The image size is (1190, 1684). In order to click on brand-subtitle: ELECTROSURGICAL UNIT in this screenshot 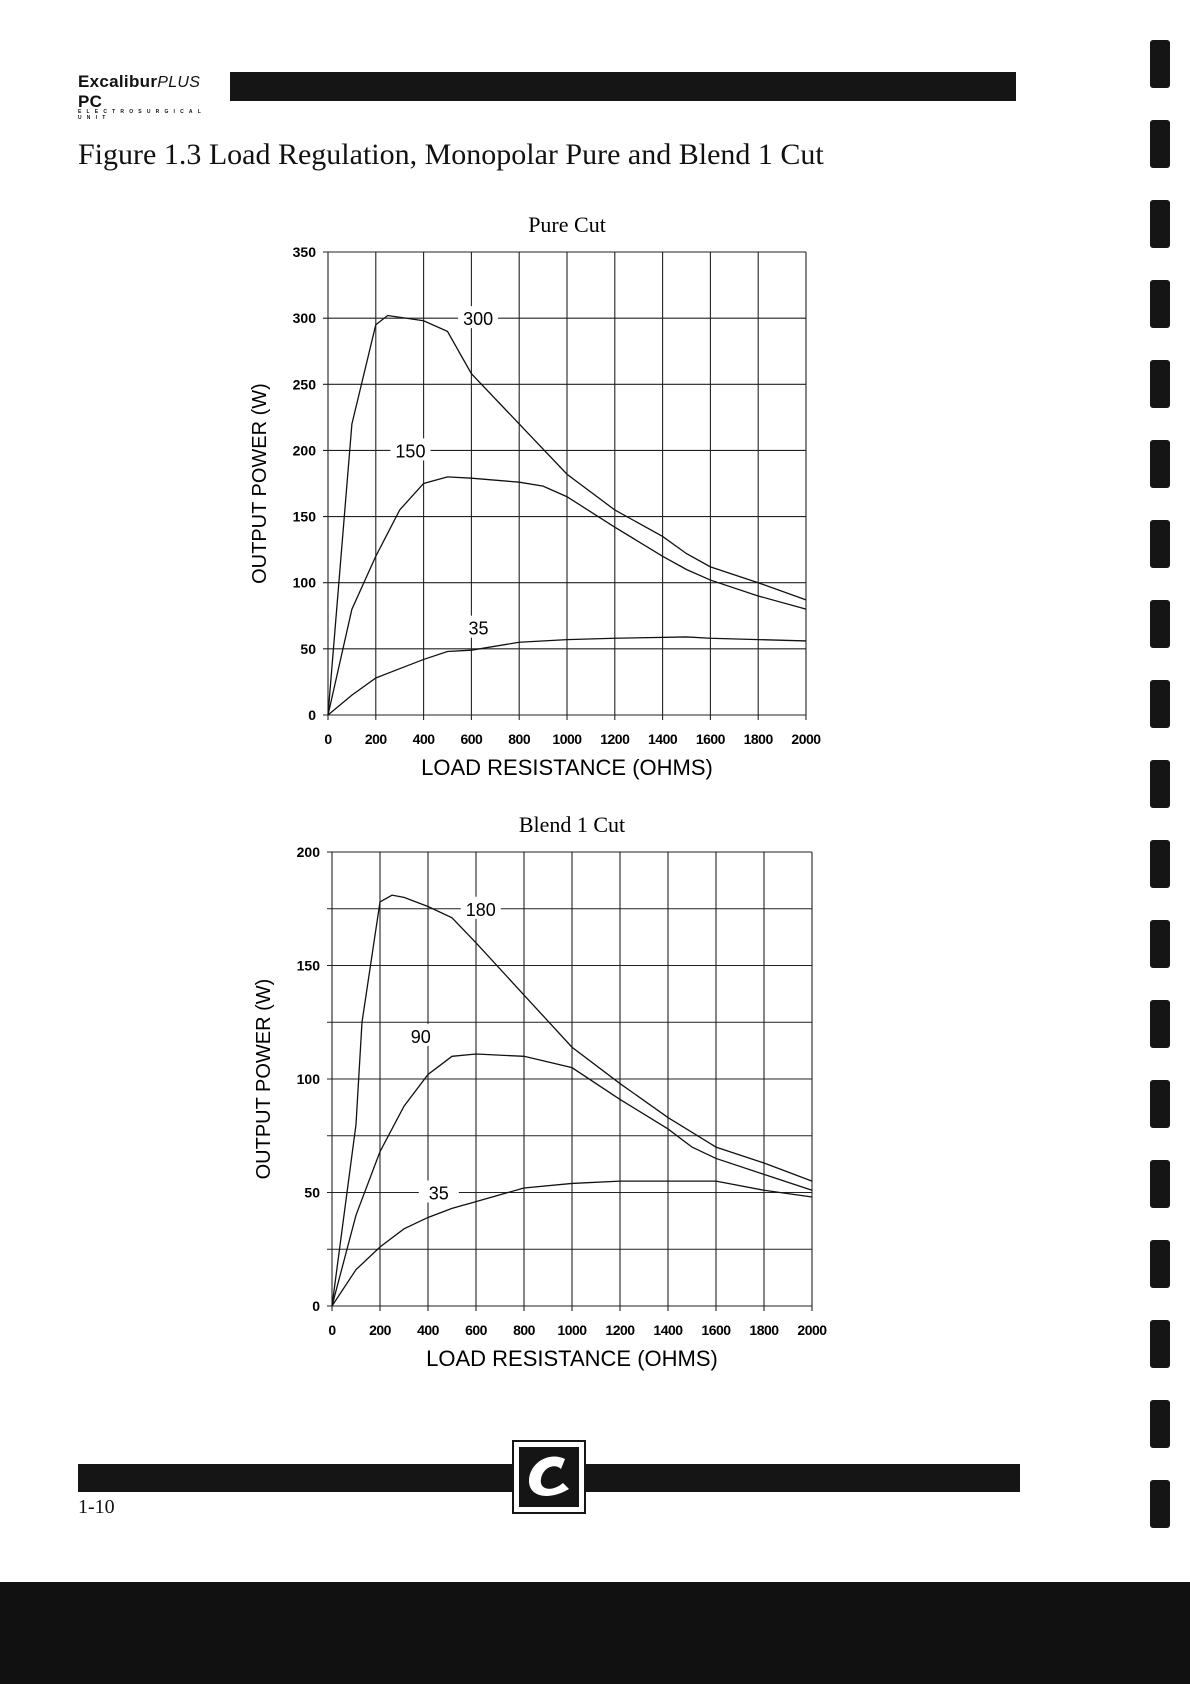, I will do `click(142, 115)`.